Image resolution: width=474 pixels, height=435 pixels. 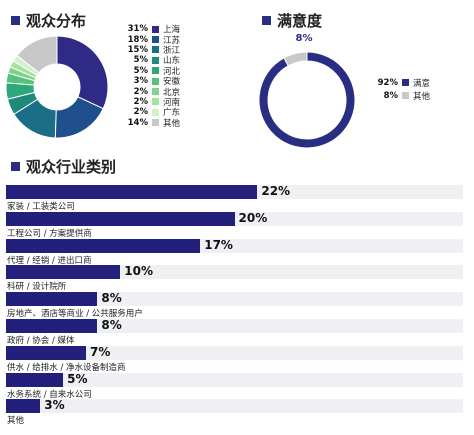 I want to click on legend-percent: 18%, so click(x=137, y=39).